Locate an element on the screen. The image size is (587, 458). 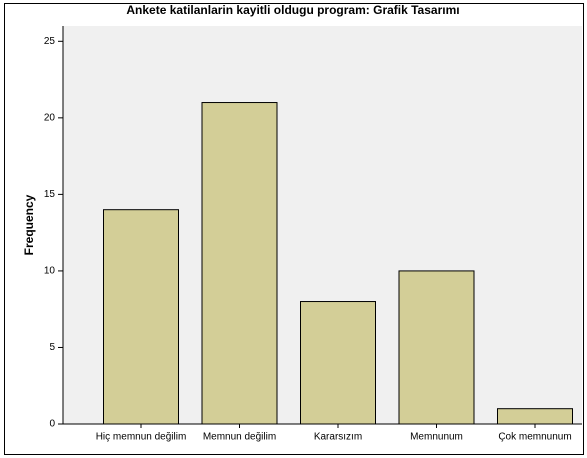
x-tick-label: Memnun değilim is located at coordinates (239, 437).